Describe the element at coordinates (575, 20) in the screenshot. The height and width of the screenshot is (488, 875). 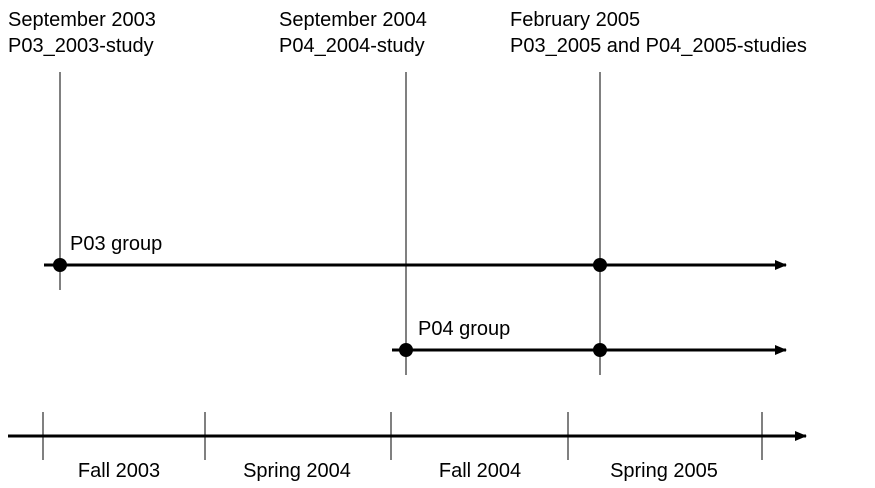
I see `milestone-date: February 2005` at that location.